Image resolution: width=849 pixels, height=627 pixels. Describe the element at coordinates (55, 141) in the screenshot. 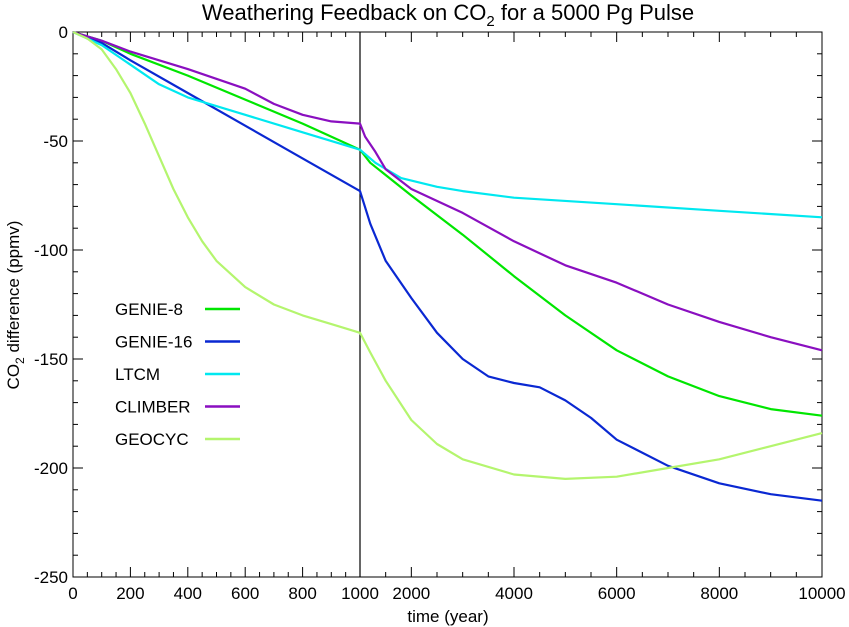

I see `y-tick-label: -50` at that location.